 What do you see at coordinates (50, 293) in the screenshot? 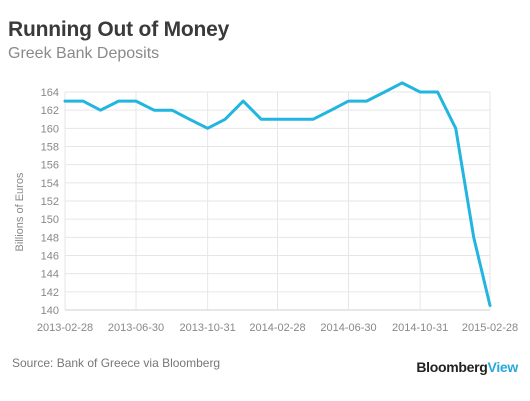
I see `y-tick-label: 142` at bounding box center [50, 293].